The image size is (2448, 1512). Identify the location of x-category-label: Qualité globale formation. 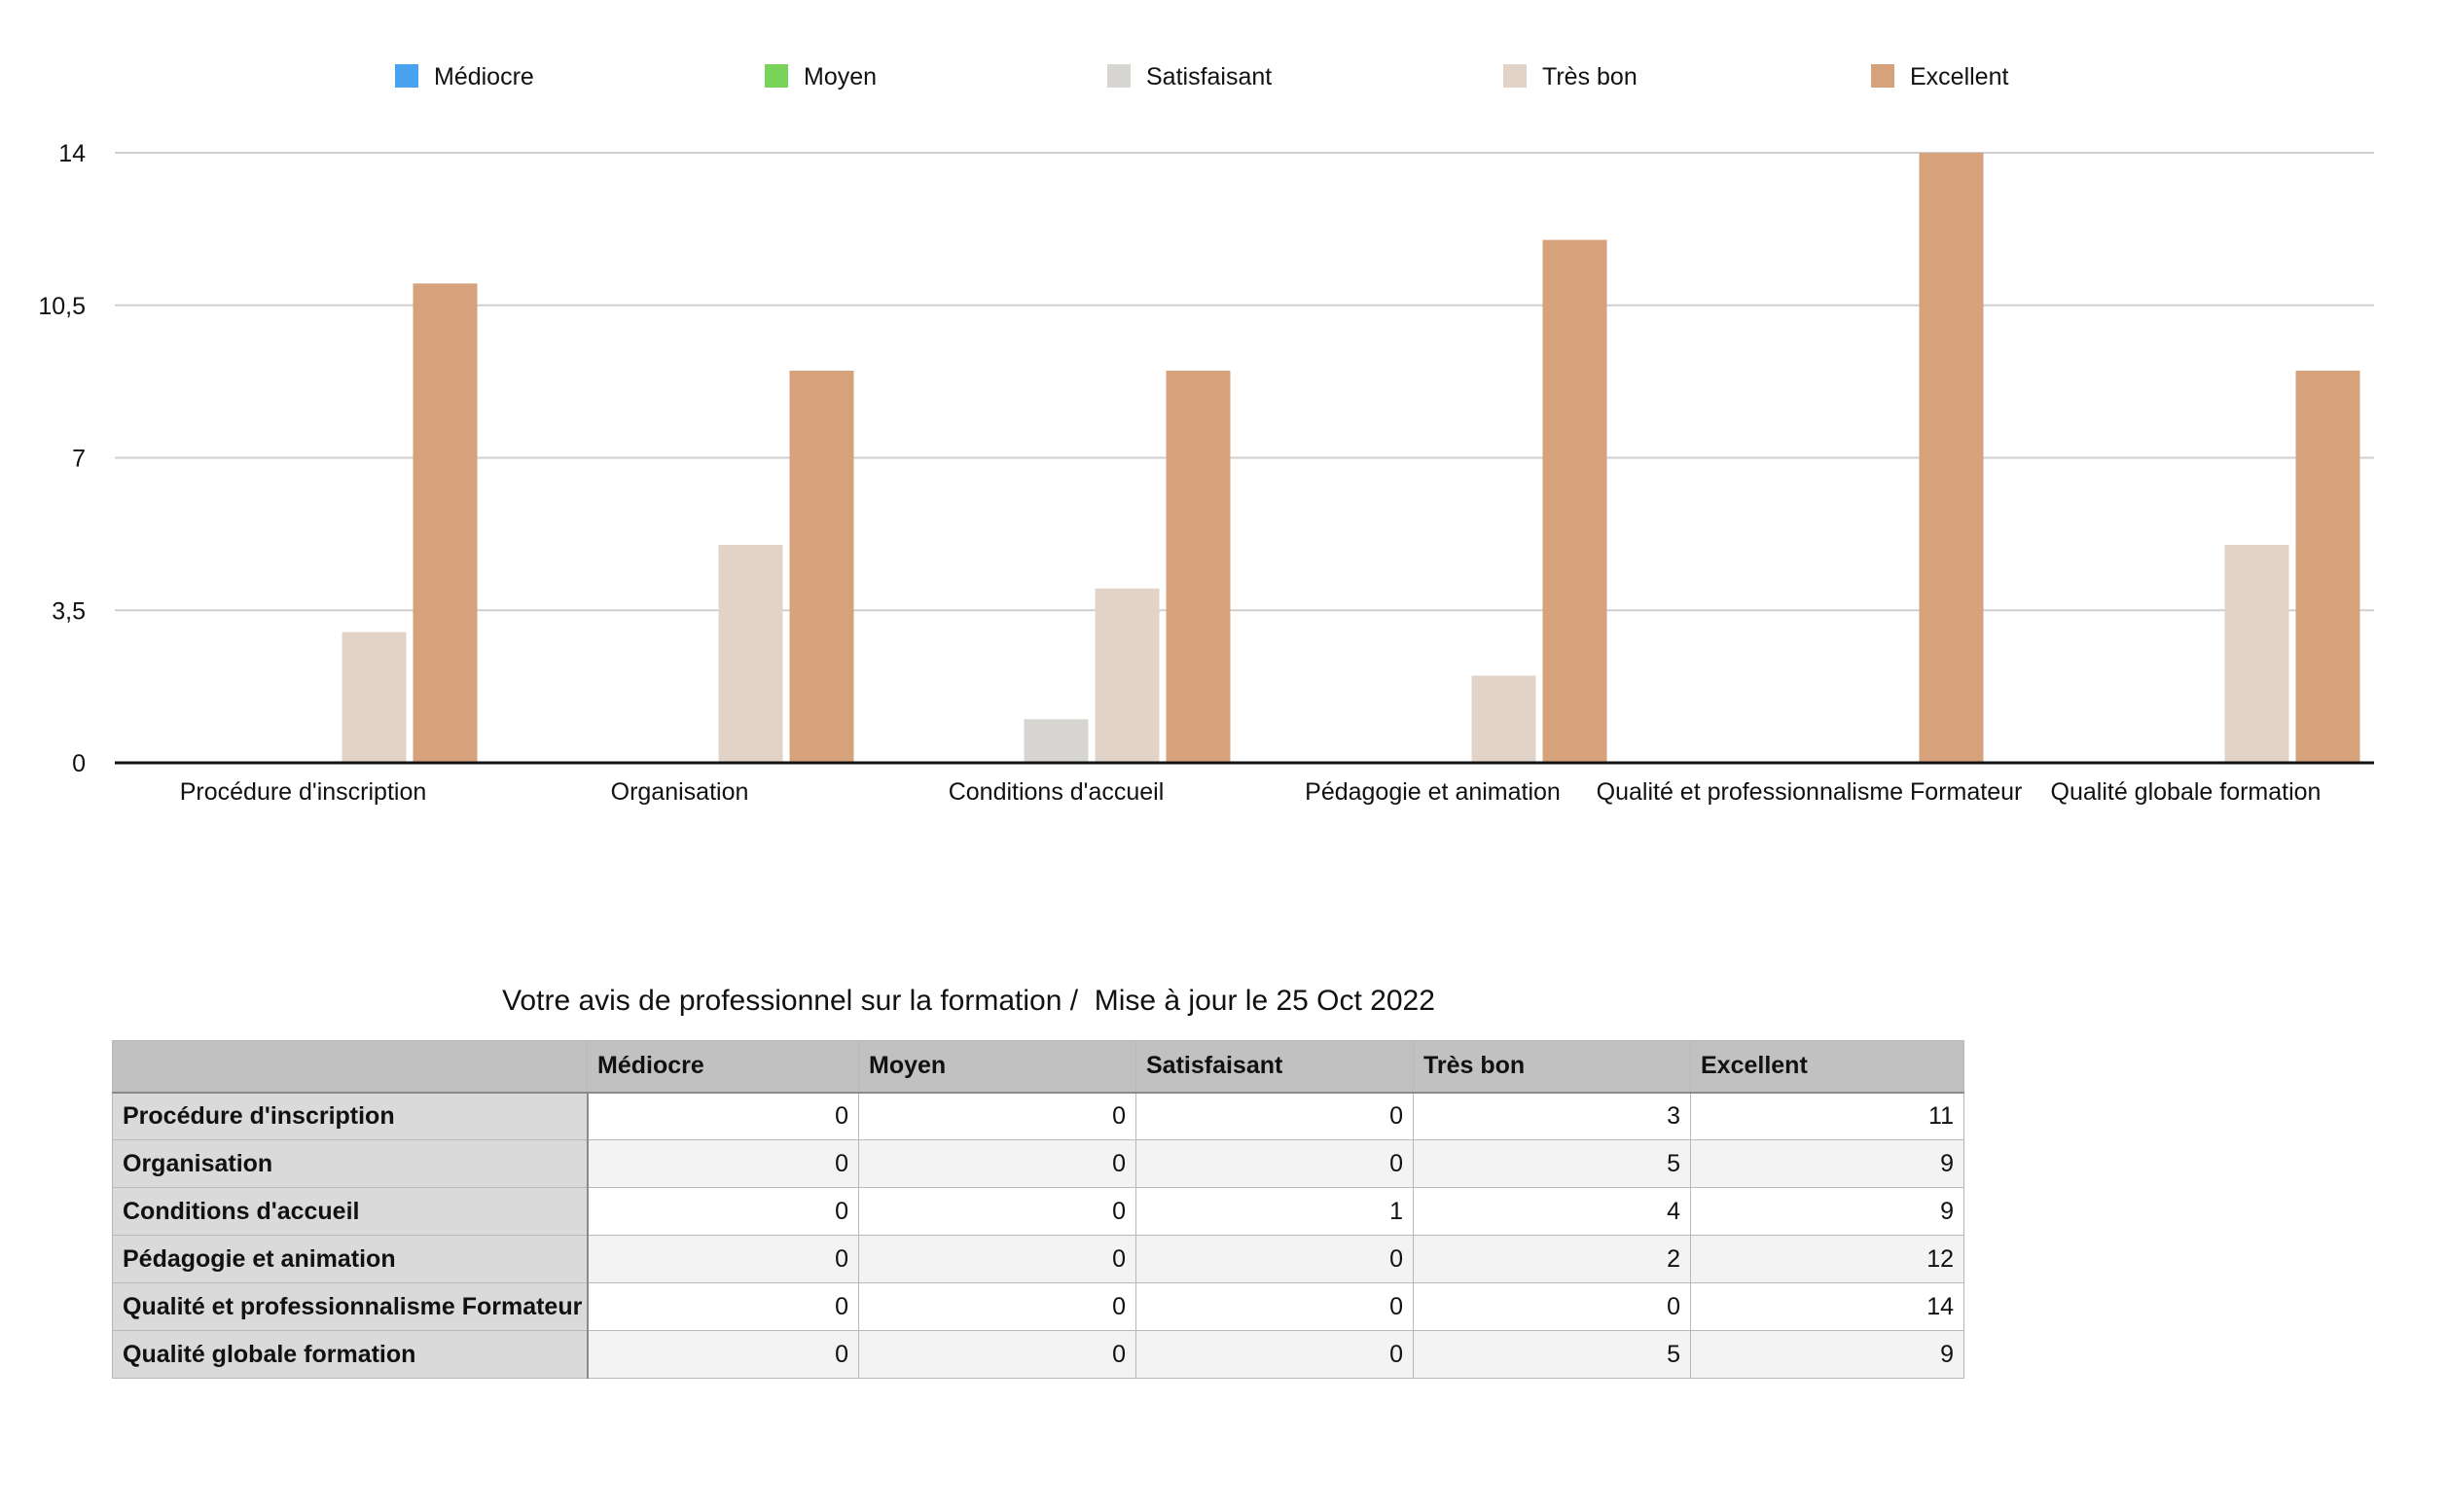
(2186, 792).